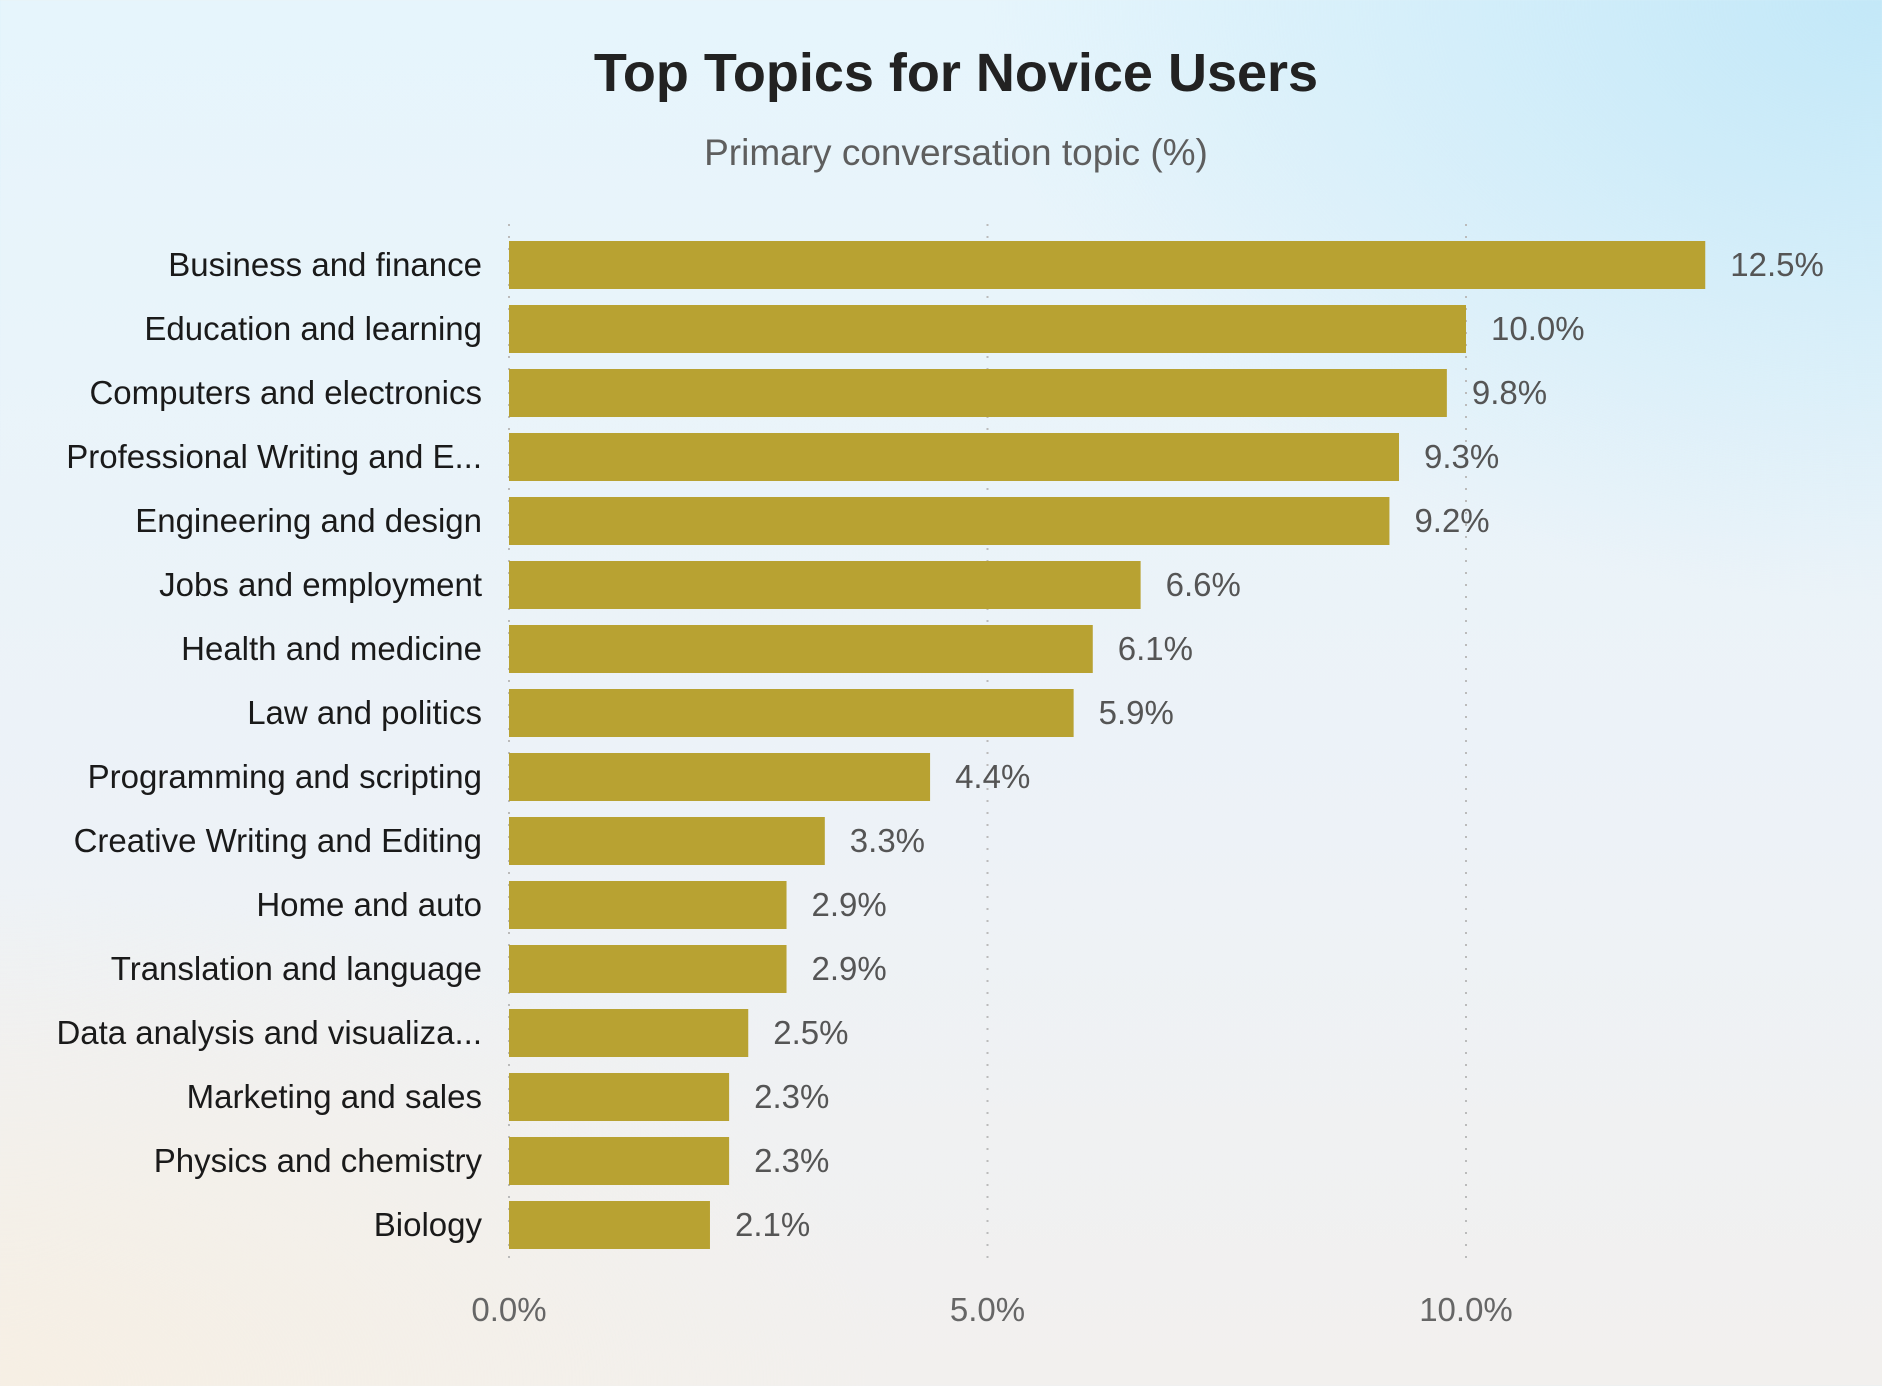  What do you see at coordinates (364, 712) in the screenshot?
I see `category-label: Law and politics` at bounding box center [364, 712].